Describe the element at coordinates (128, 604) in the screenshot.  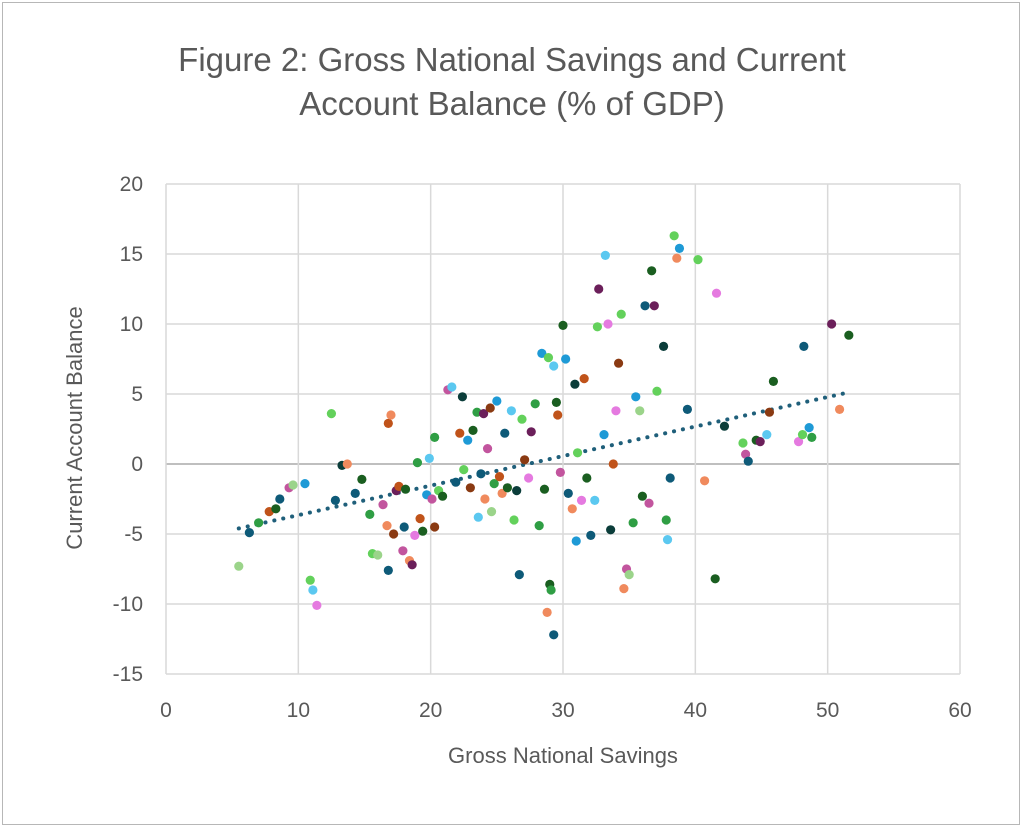
I see `y-tick-label-6: -10` at that location.